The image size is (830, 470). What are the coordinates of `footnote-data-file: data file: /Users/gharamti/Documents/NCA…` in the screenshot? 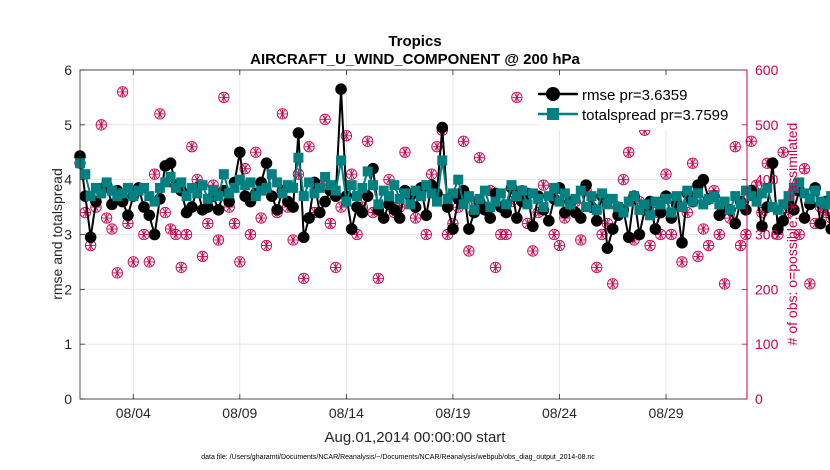 It's located at (398, 457).